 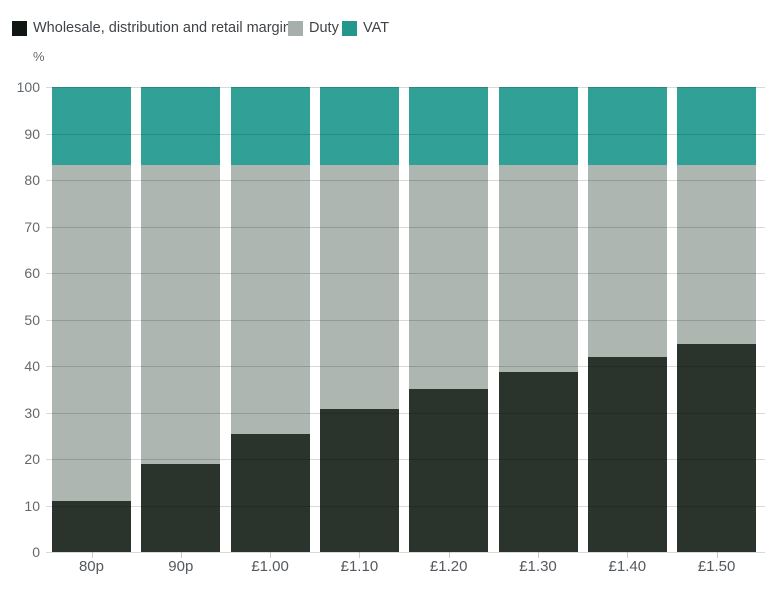 I want to click on legend-item-vat: VAT, so click(x=365, y=28).